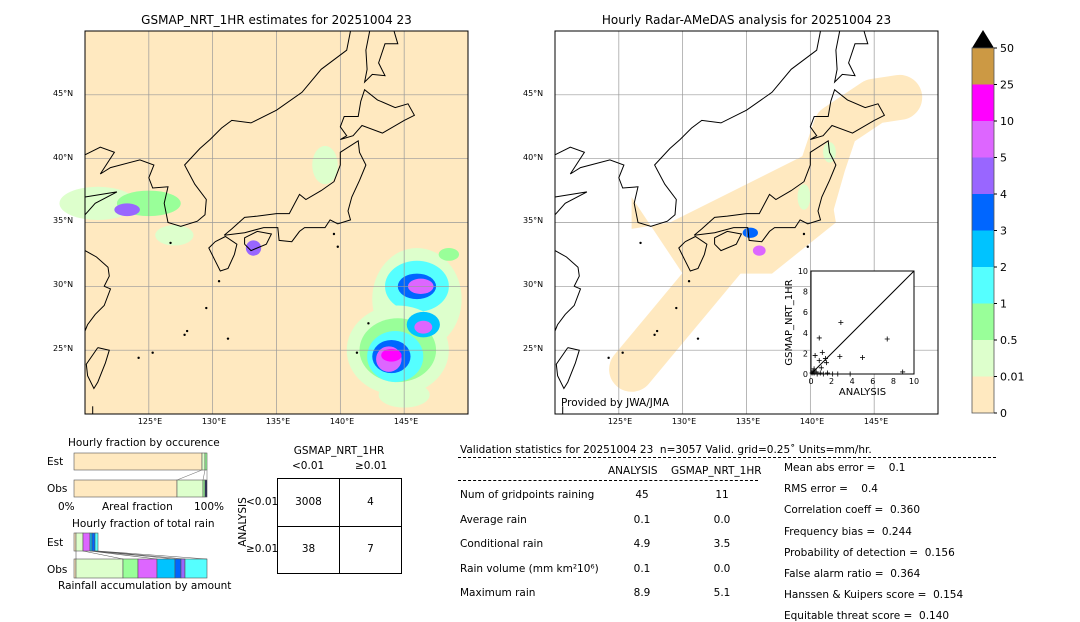  I want to click on colorbar-label: 1, so click(1003, 304).